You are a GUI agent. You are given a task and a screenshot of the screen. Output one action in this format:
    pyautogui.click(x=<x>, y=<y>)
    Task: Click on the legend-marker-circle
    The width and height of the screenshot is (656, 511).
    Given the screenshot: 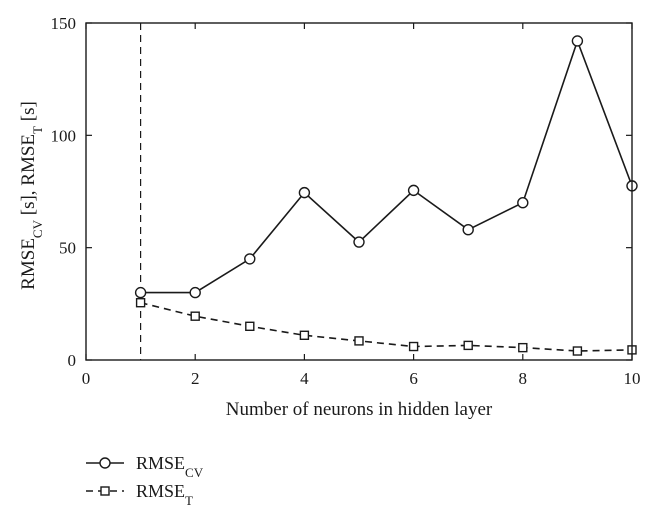 What is the action you would take?
    pyautogui.click(x=105, y=463)
    